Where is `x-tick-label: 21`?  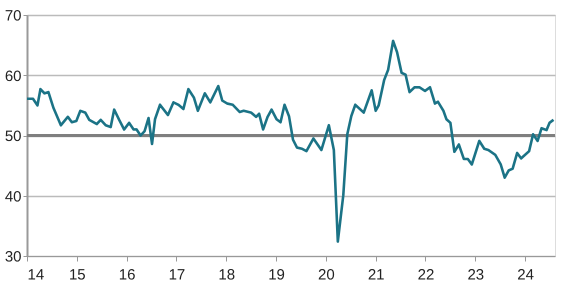
x-tick-label: 21 is located at coordinates (376, 275).